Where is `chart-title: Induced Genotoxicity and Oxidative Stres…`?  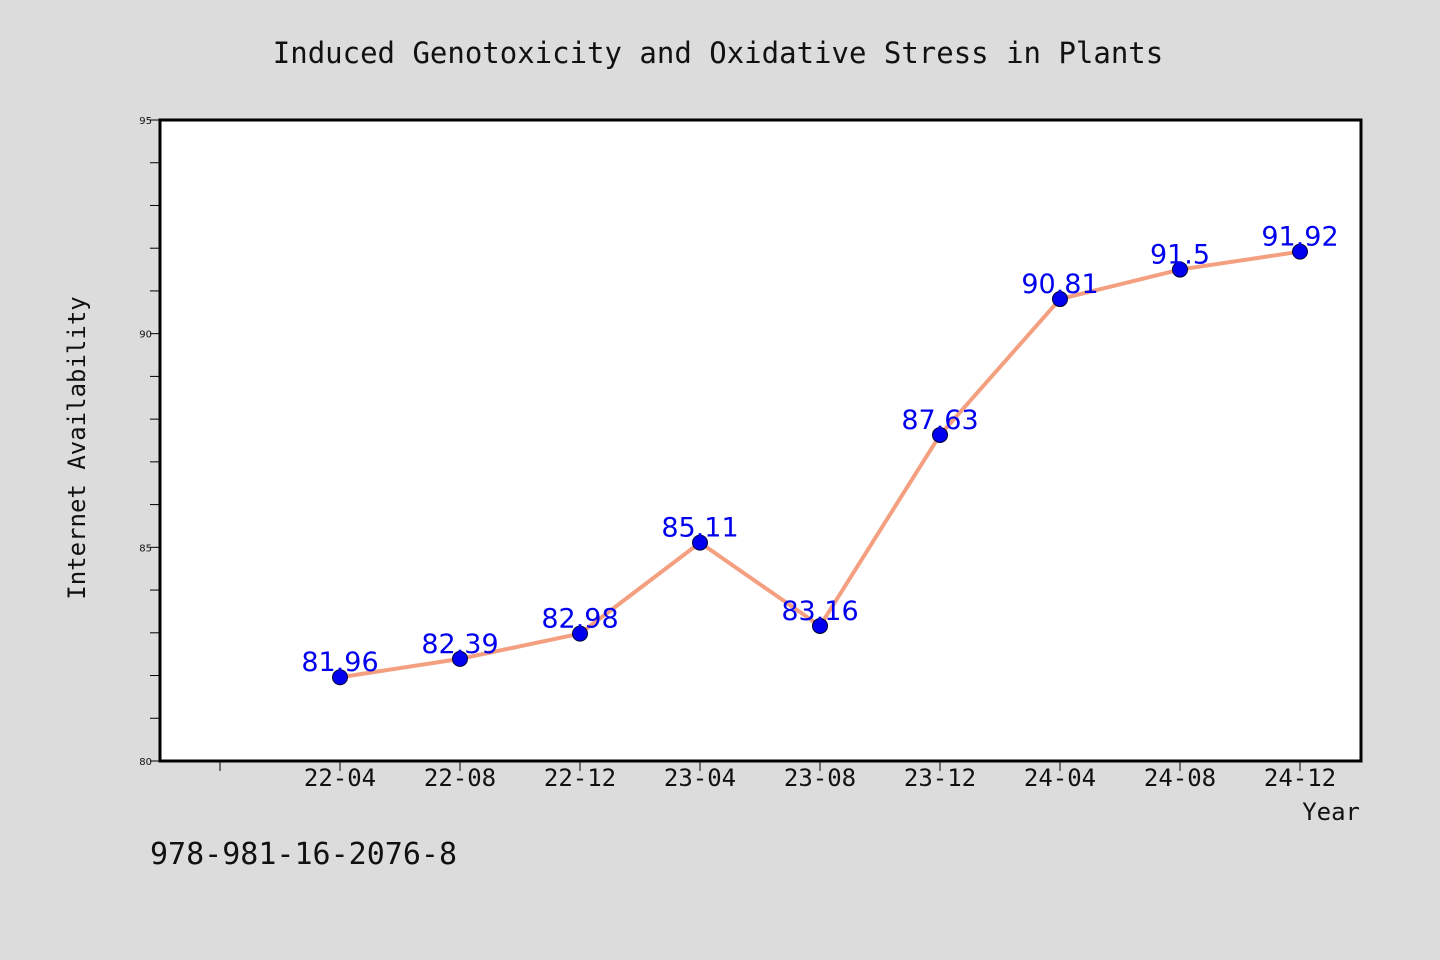
chart-title: Induced Genotoxicity and Oxidative Stres… is located at coordinates (718, 53).